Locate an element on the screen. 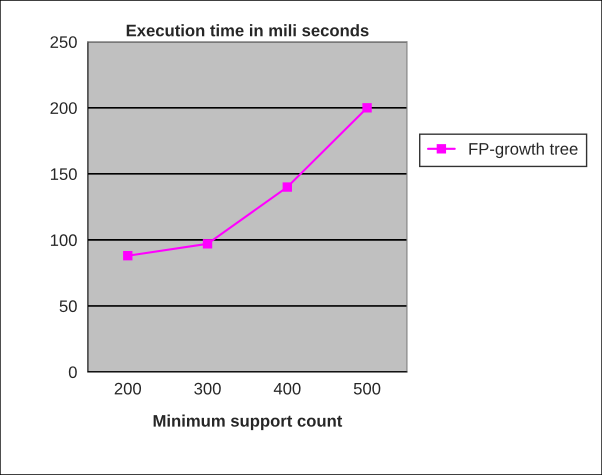 The width and height of the screenshot is (602, 475). y-tick-label: 150 is located at coordinates (63, 174).